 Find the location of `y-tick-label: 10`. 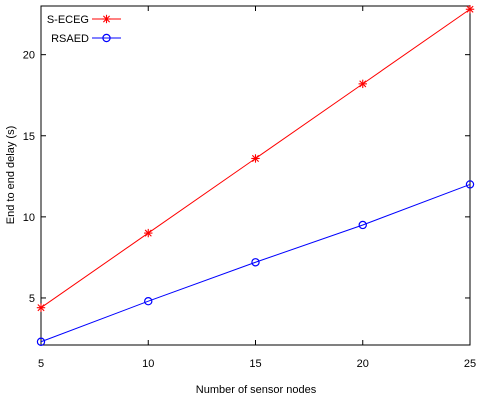

y-tick-label: 10 is located at coordinates (29, 218).